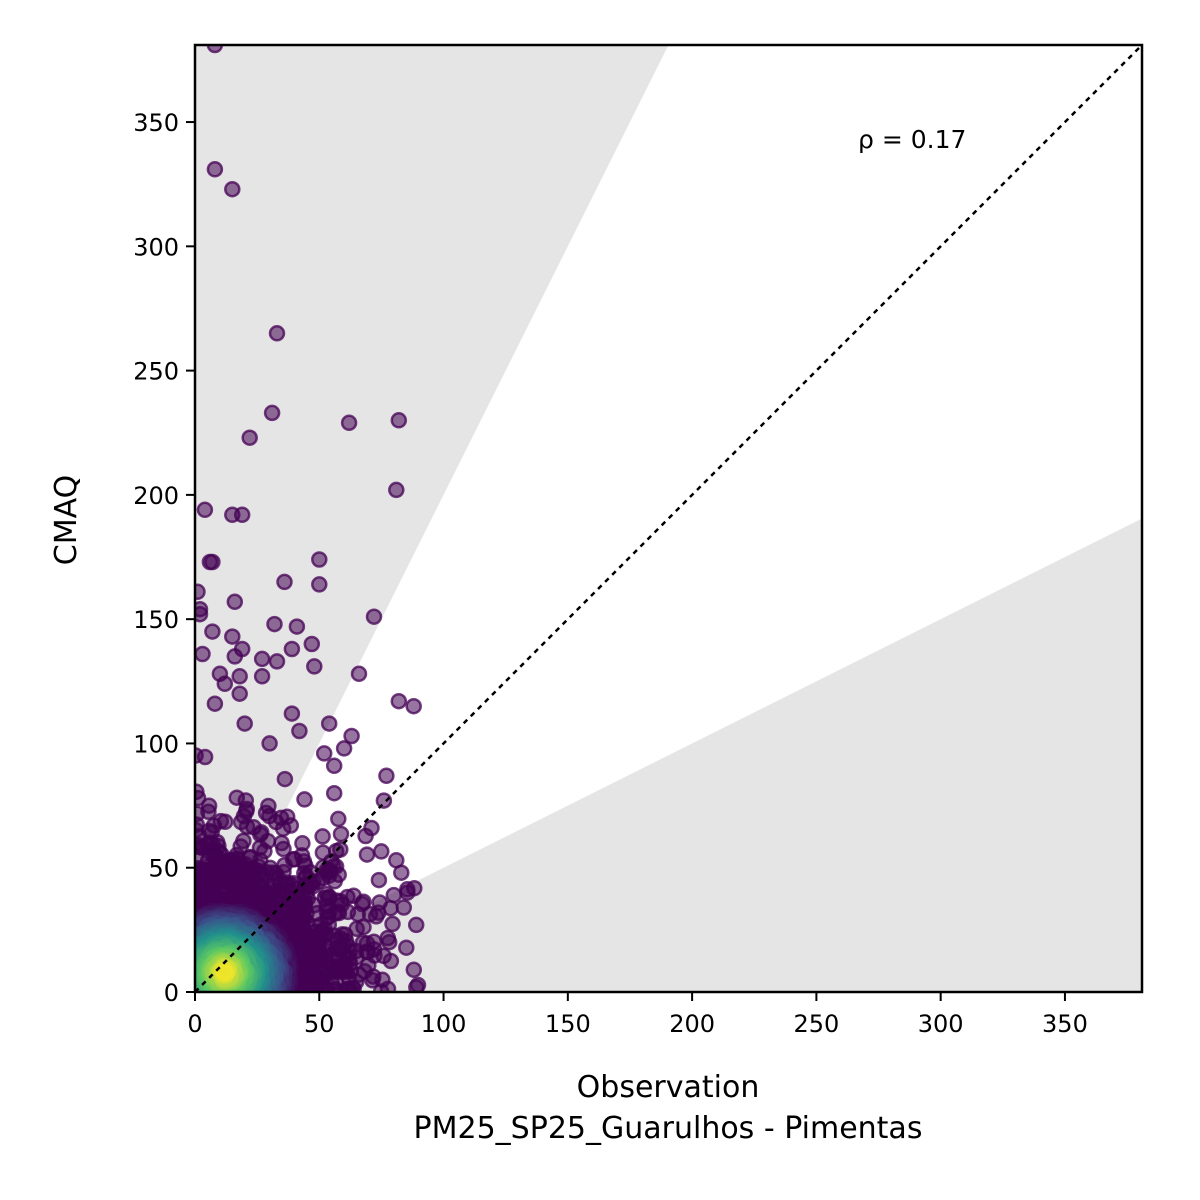  What do you see at coordinates (156, 372) in the screenshot?
I see `y-tick-label: 250` at bounding box center [156, 372].